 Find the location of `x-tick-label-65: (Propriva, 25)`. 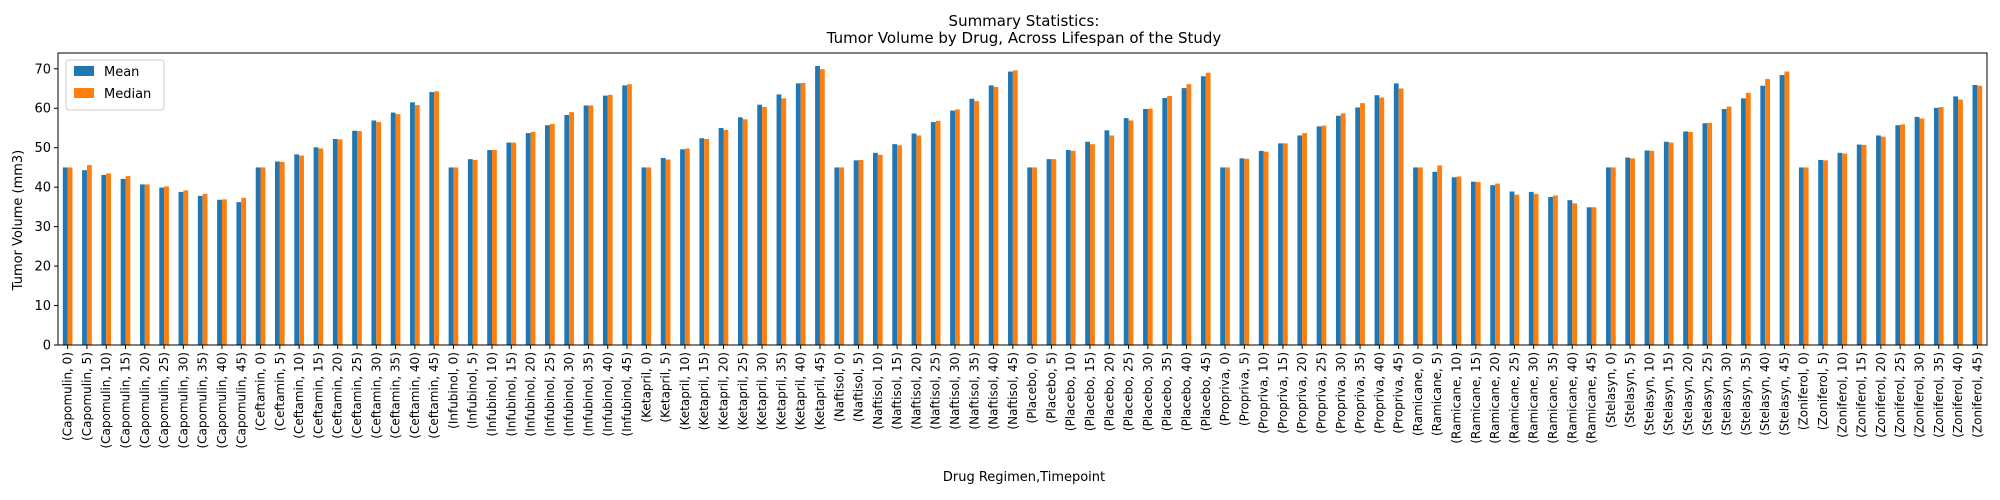

x-tick-label-65: (Propriva, 25) is located at coordinates (1321, 393).